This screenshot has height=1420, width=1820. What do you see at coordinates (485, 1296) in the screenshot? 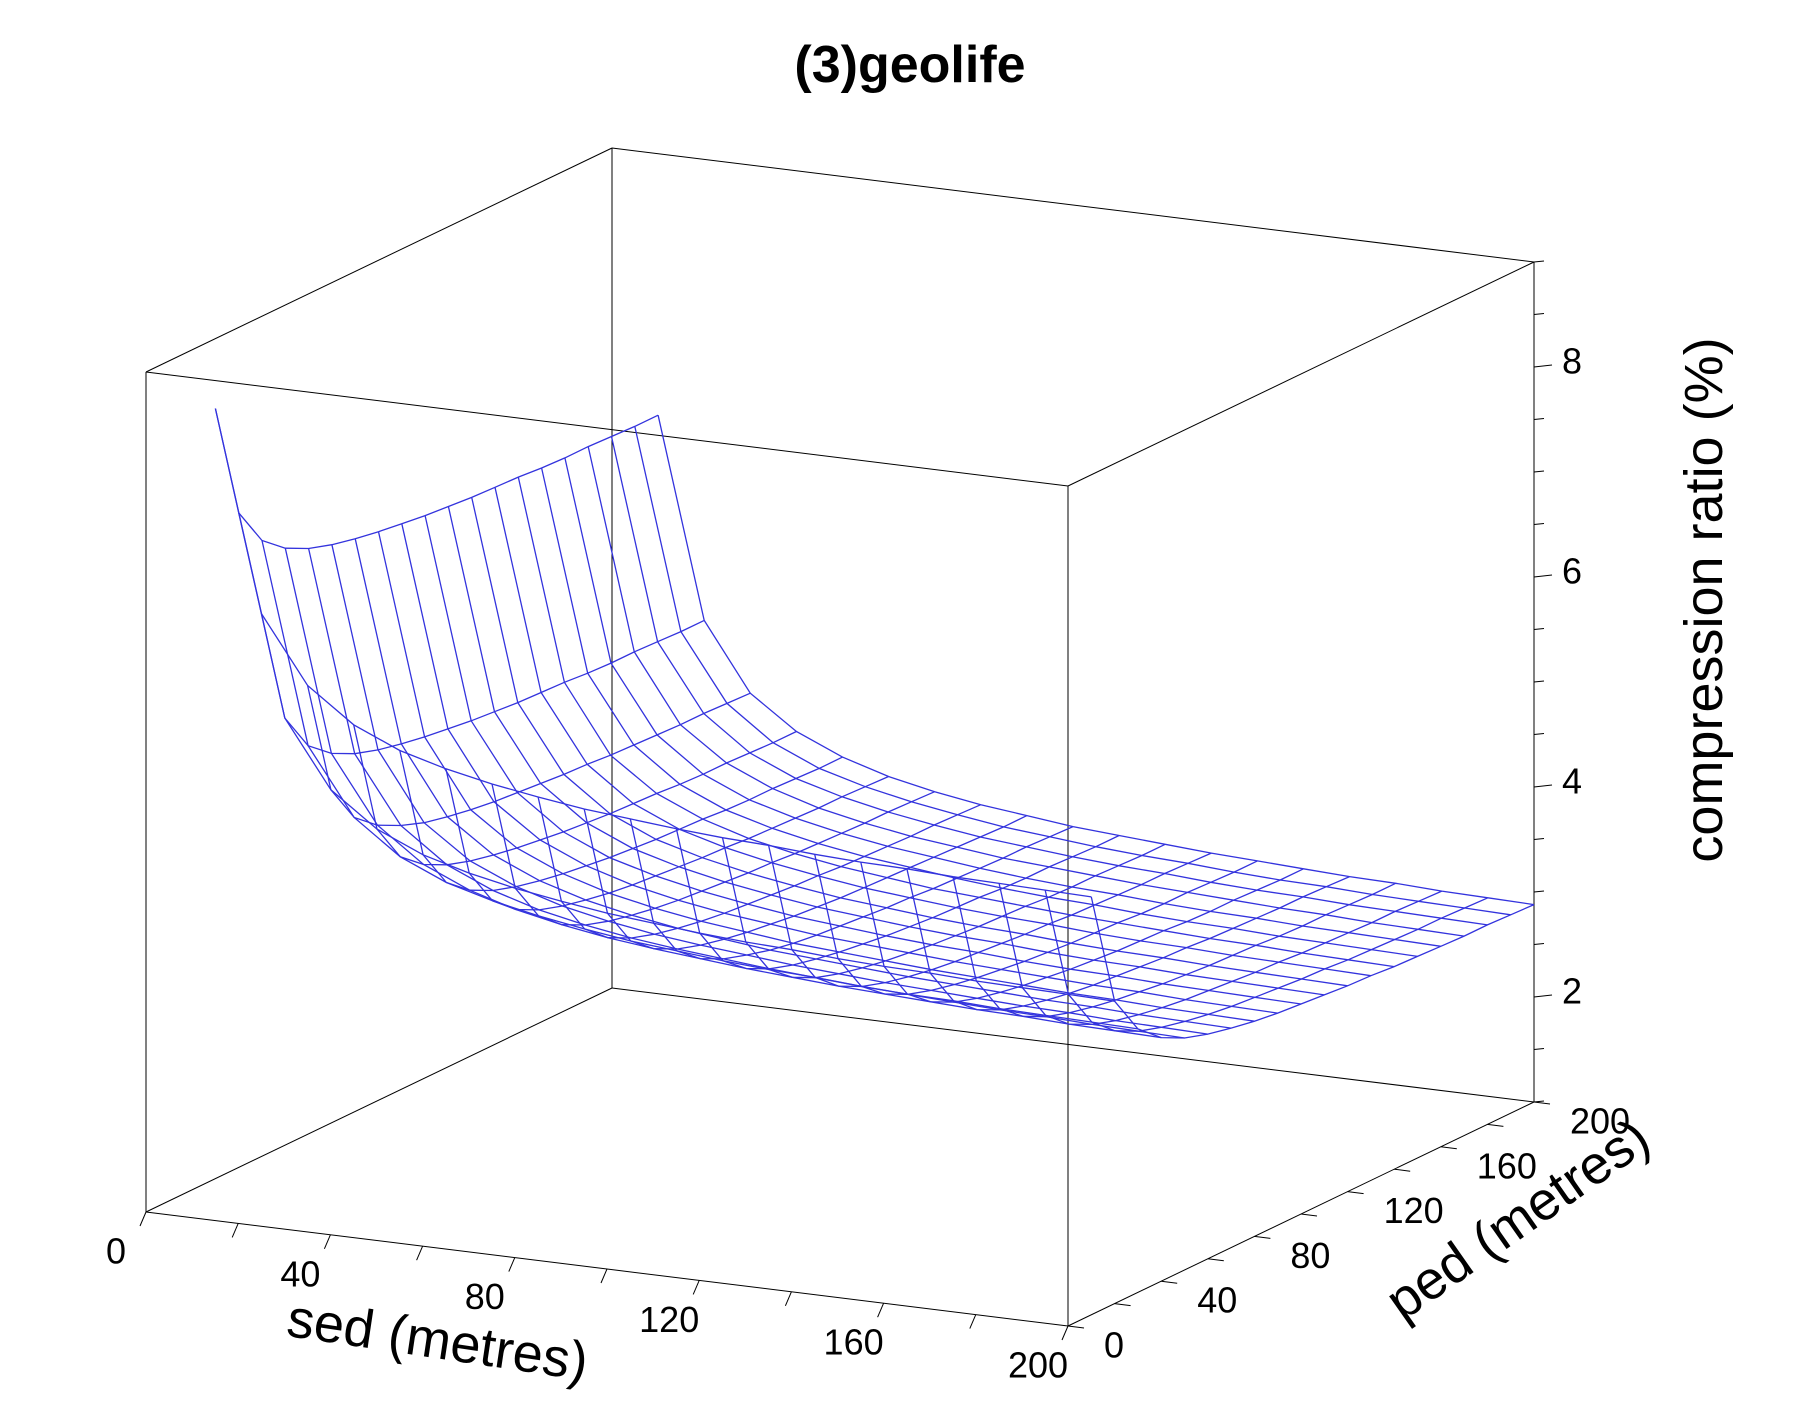
I see `sed-tick-label-80: 80` at bounding box center [485, 1296].